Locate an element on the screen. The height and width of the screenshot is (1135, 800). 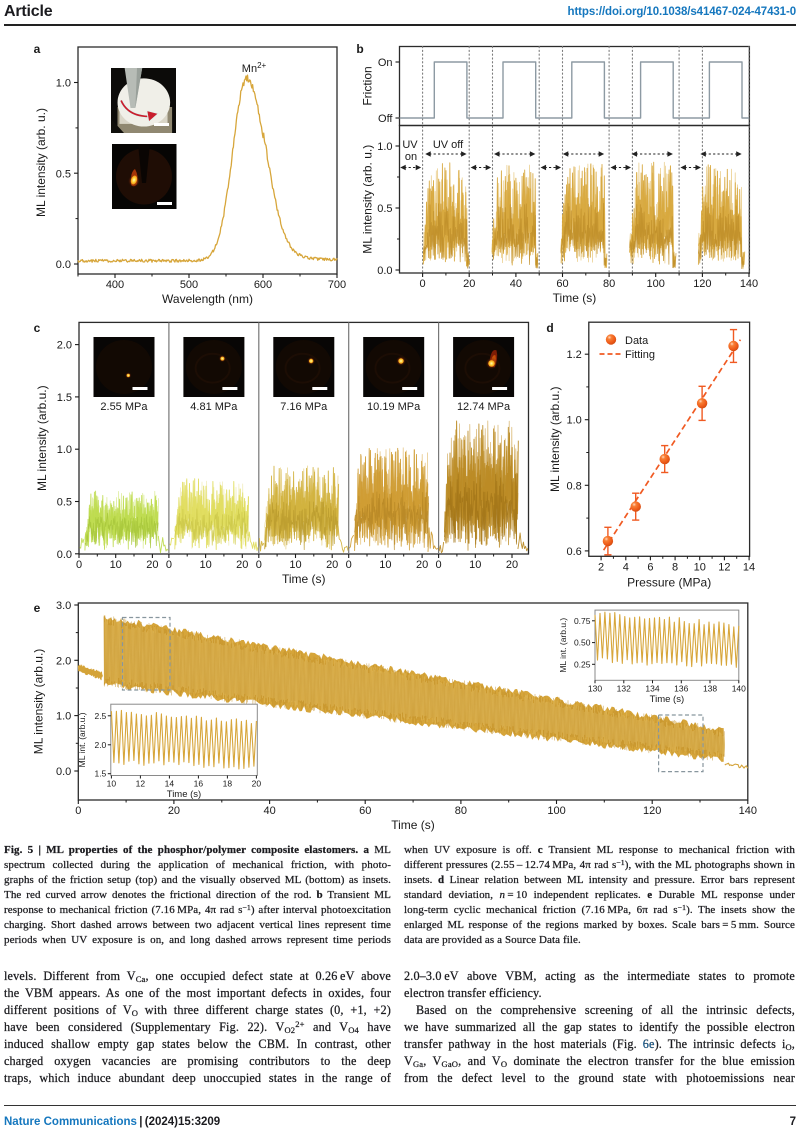
svg-text: Wavelength (nm) is located at coordinates (207, 299).